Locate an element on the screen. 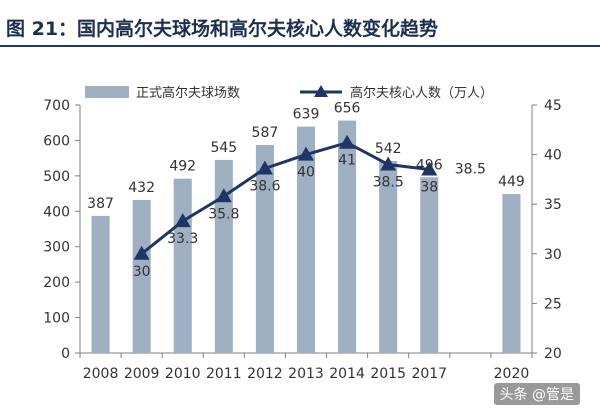  legend-label-line: 高尔夫核心人数（万人） is located at coordinates (421, 93).